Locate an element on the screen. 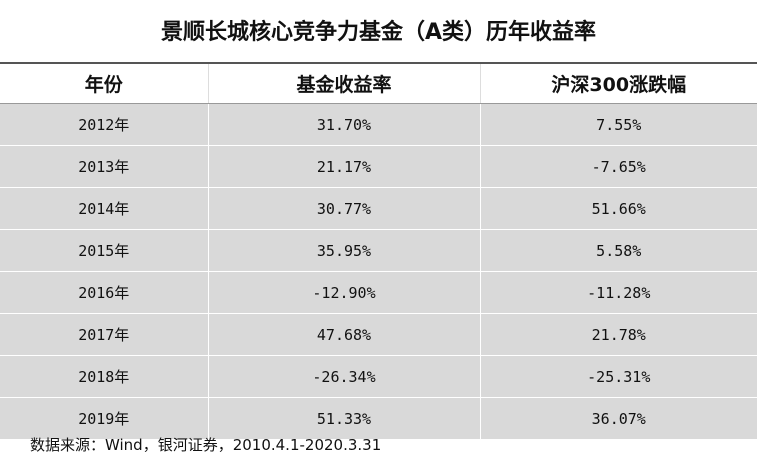 The image size is (757, 469). table-cell: 2012年 is located at coordinates (104, 124).